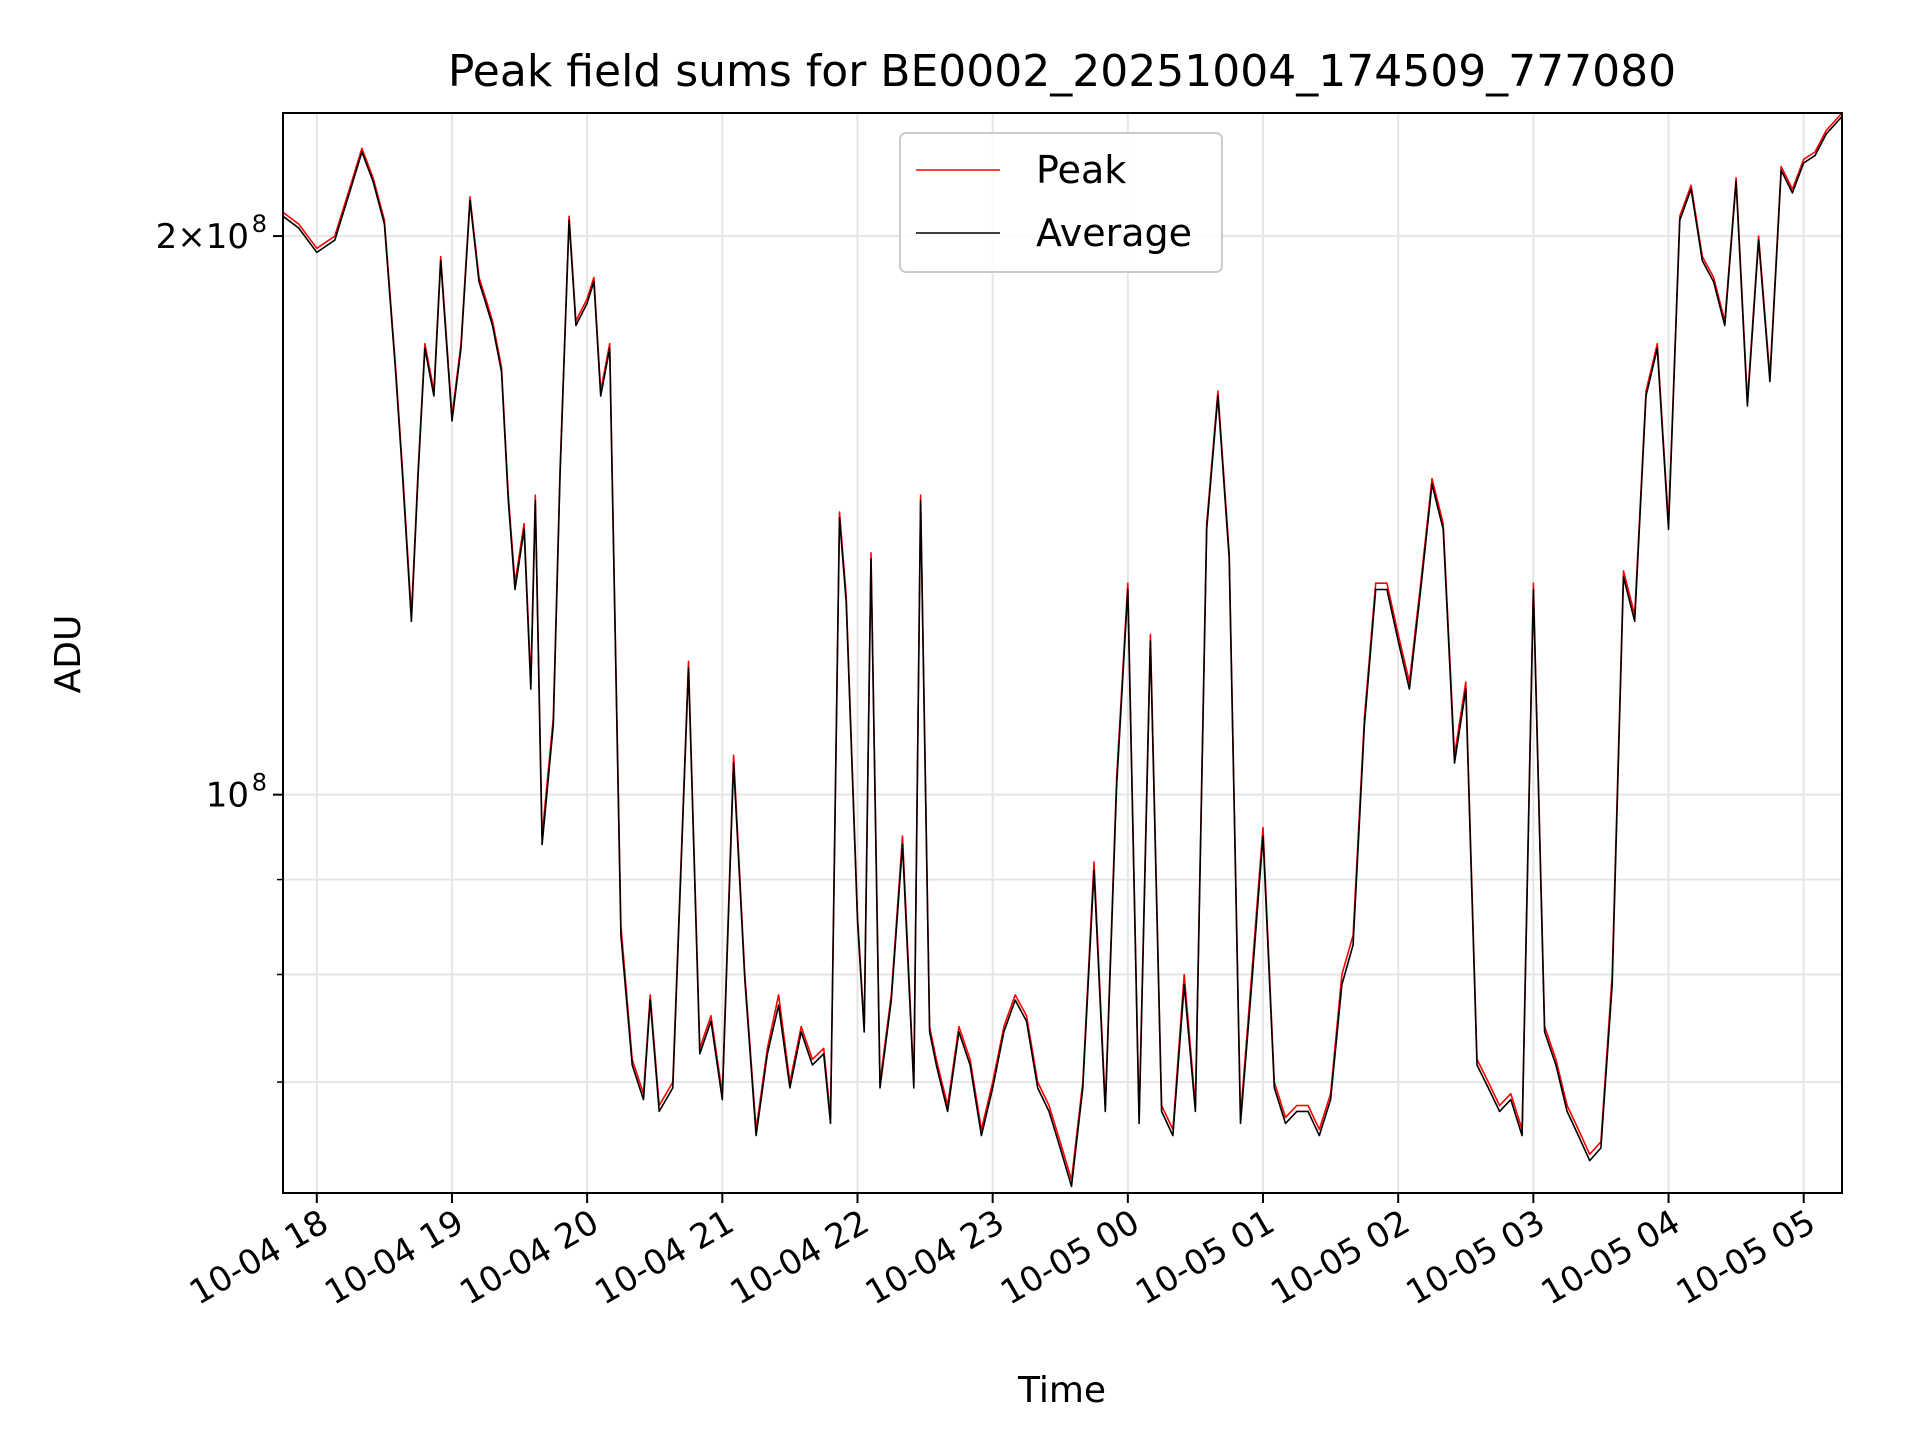 This screenshot has height=1440, width=1920. I want to click on y-tick-label: 10, so click(227, 796).